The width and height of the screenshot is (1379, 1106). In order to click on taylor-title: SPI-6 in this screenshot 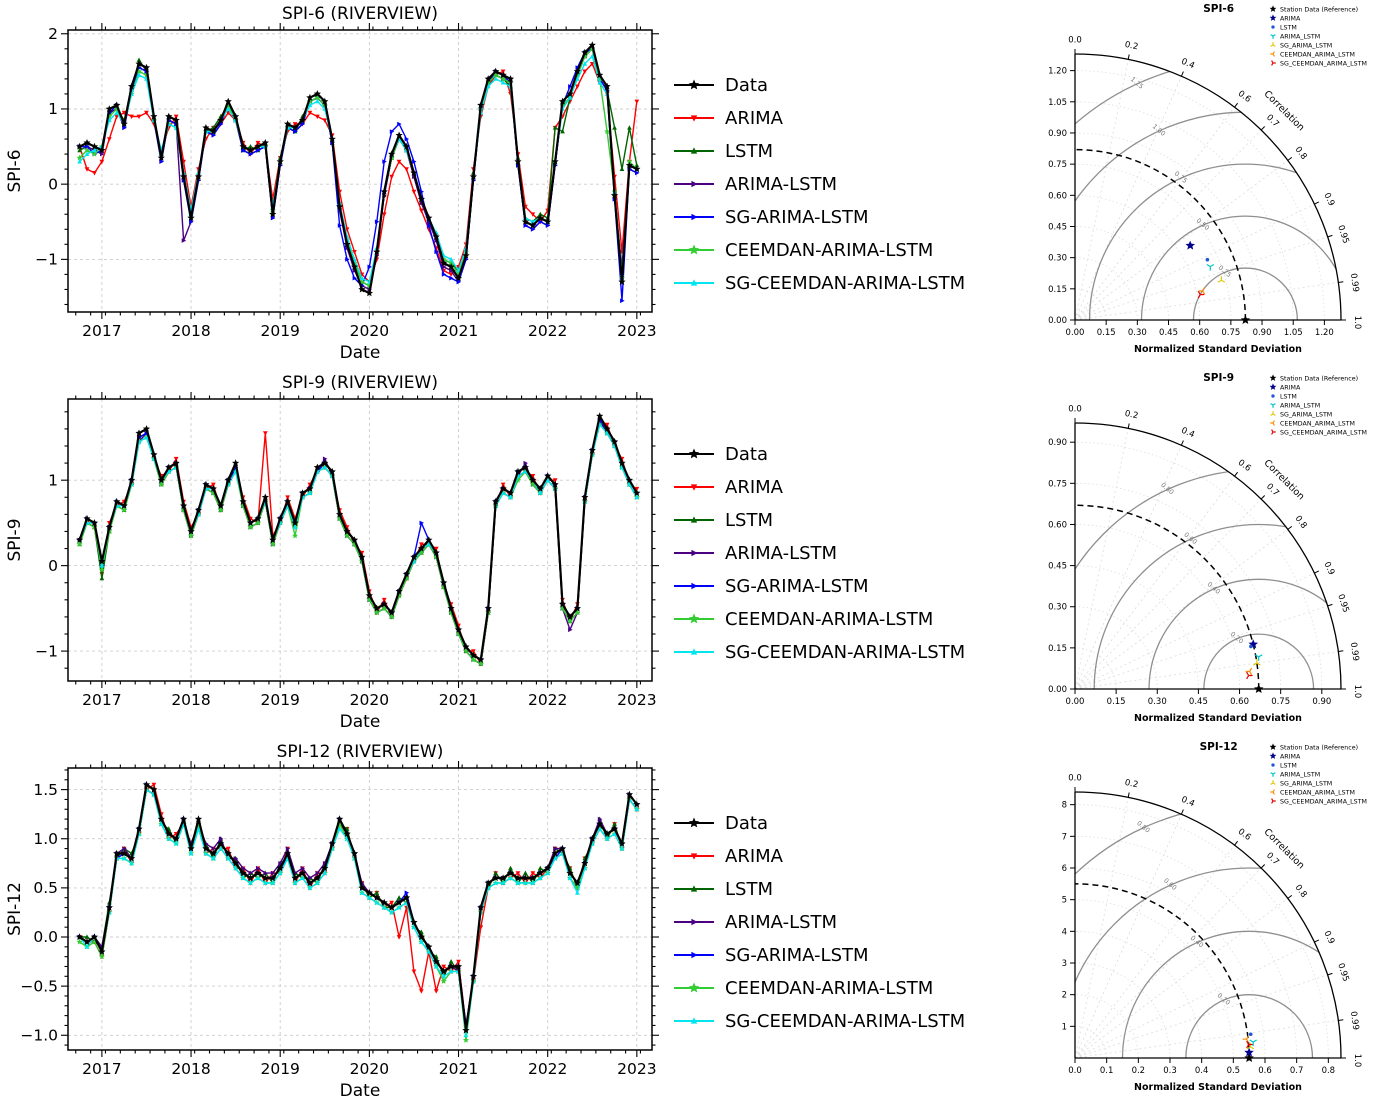, I will do `click(1218, 9)`.